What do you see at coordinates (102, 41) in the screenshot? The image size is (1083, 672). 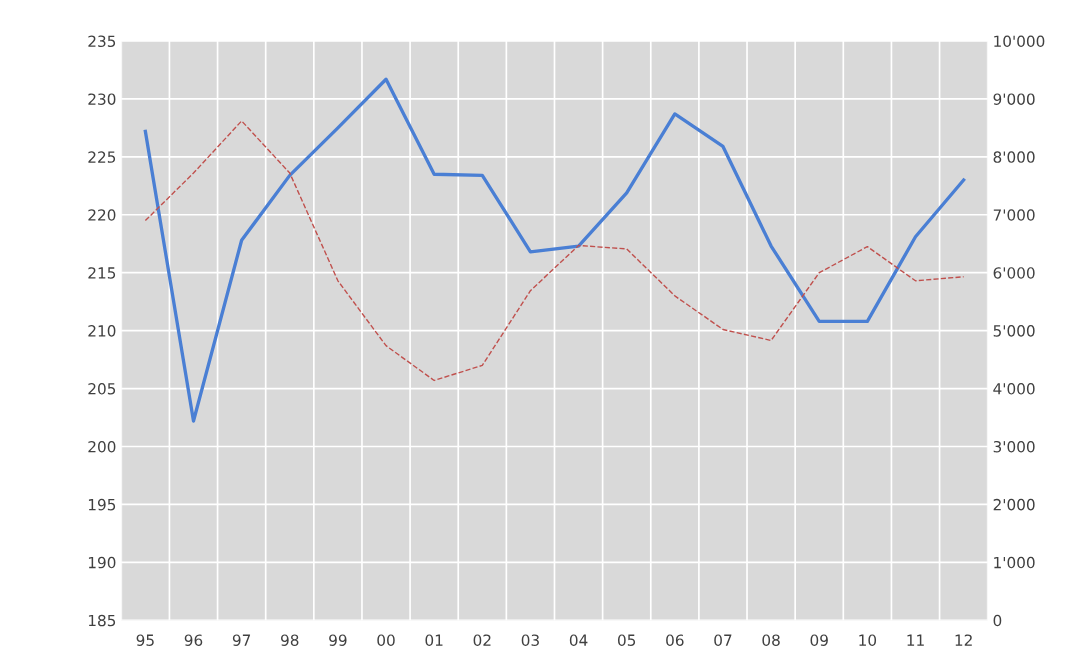 I see `y-tick-label: 235` at bounding box center [102, 41].